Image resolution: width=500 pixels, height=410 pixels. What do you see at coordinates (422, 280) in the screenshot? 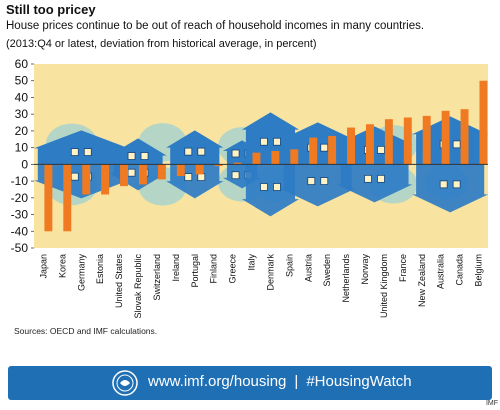
I see `x-label-20: New Zealand` at bounding box center [422, 280].